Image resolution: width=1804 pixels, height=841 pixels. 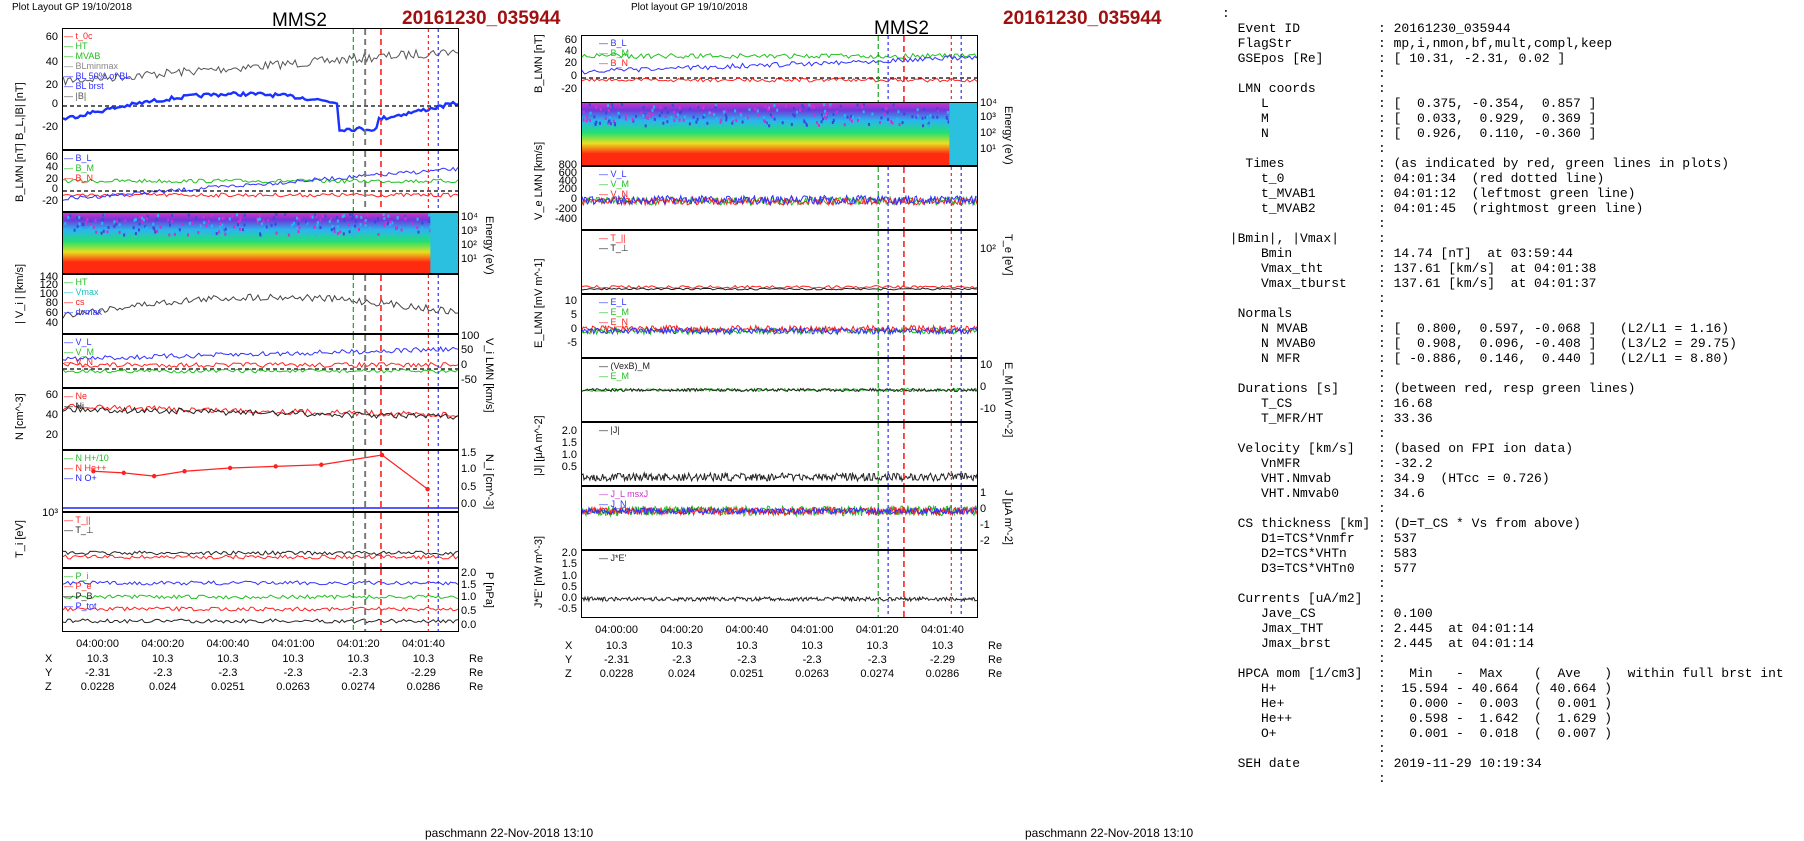 I want to click on left-legend-item: — HT, so click(x=76, y=46).